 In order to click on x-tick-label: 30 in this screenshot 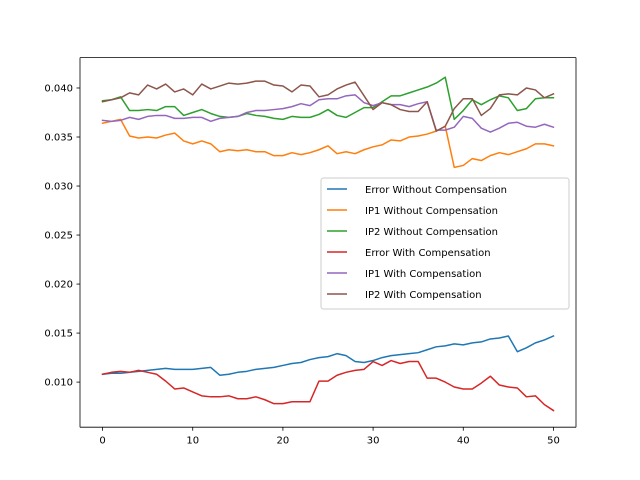, I will do `click(373, 441)`.